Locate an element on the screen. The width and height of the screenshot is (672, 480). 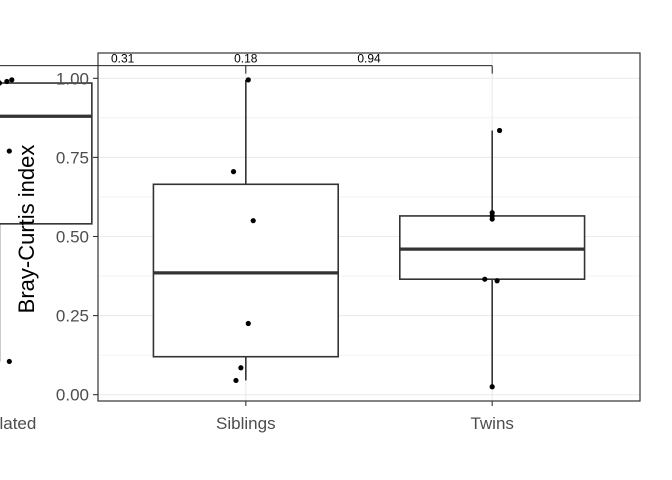
y-axis: 0.00 0.25 0.50 0.75 1.00 is located at coordinates (77, 237).